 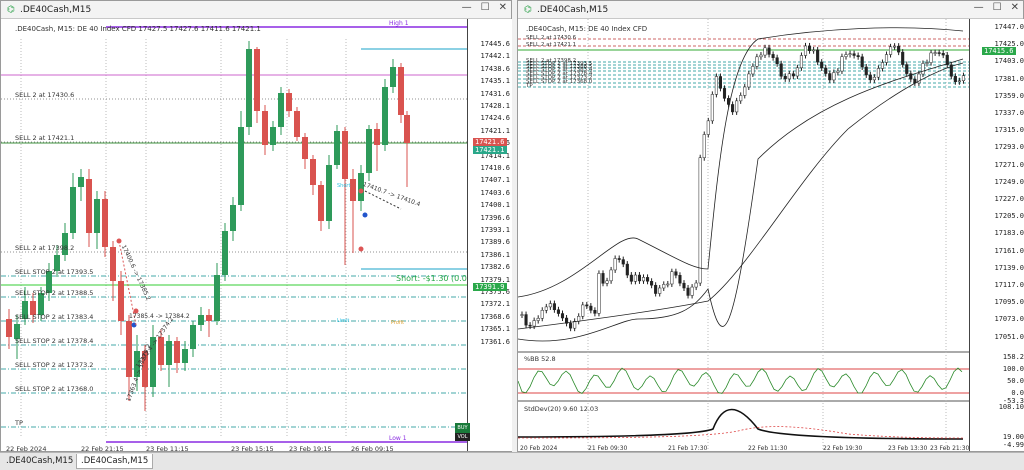 I want to click on tab-chart-1: .DE40Cash,M15, so click(x=39, y=461).